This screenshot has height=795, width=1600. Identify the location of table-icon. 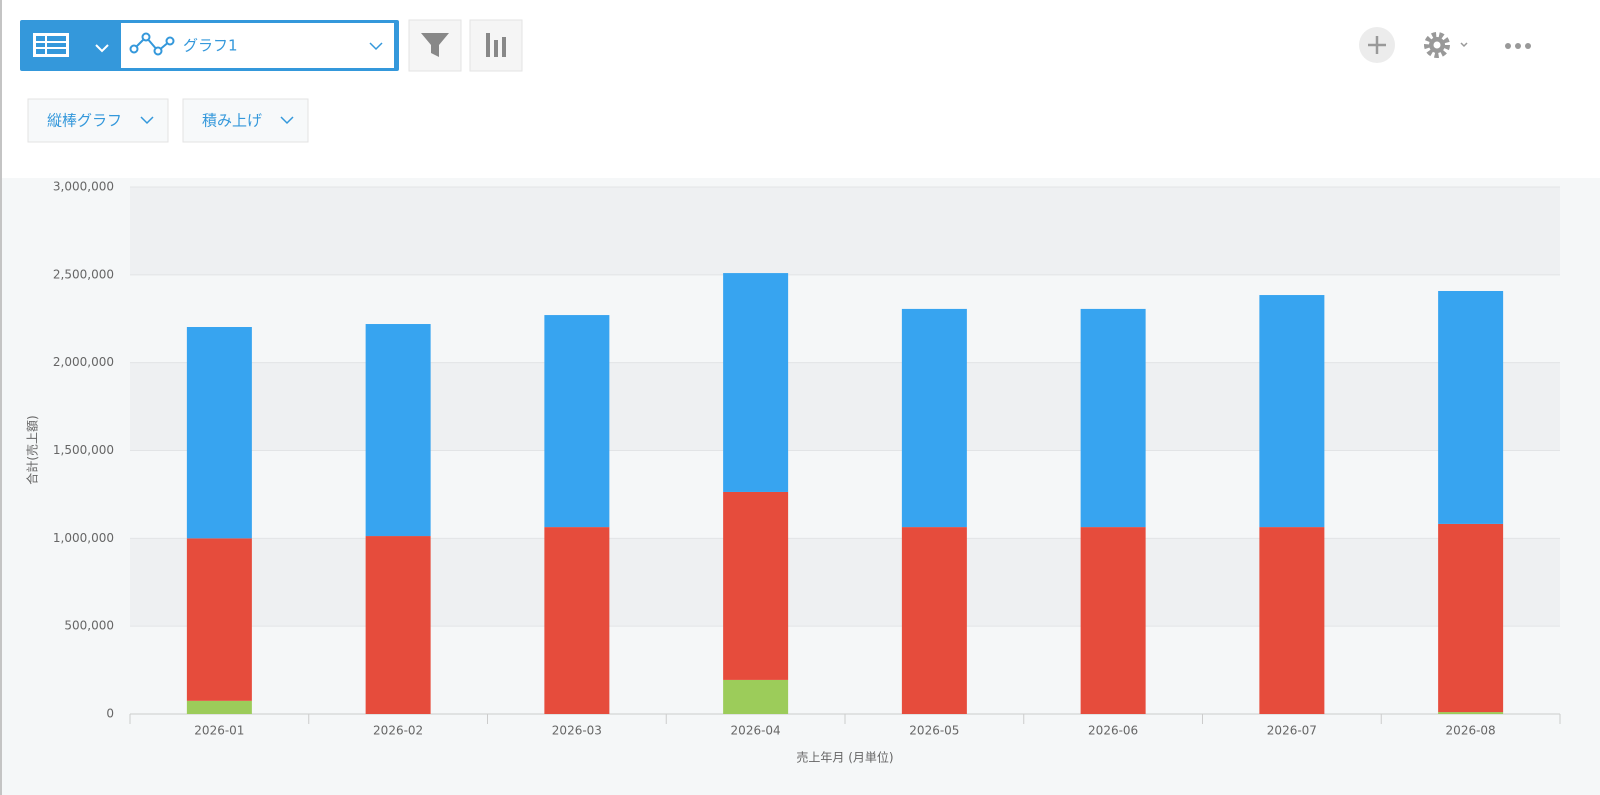
(51, 45).